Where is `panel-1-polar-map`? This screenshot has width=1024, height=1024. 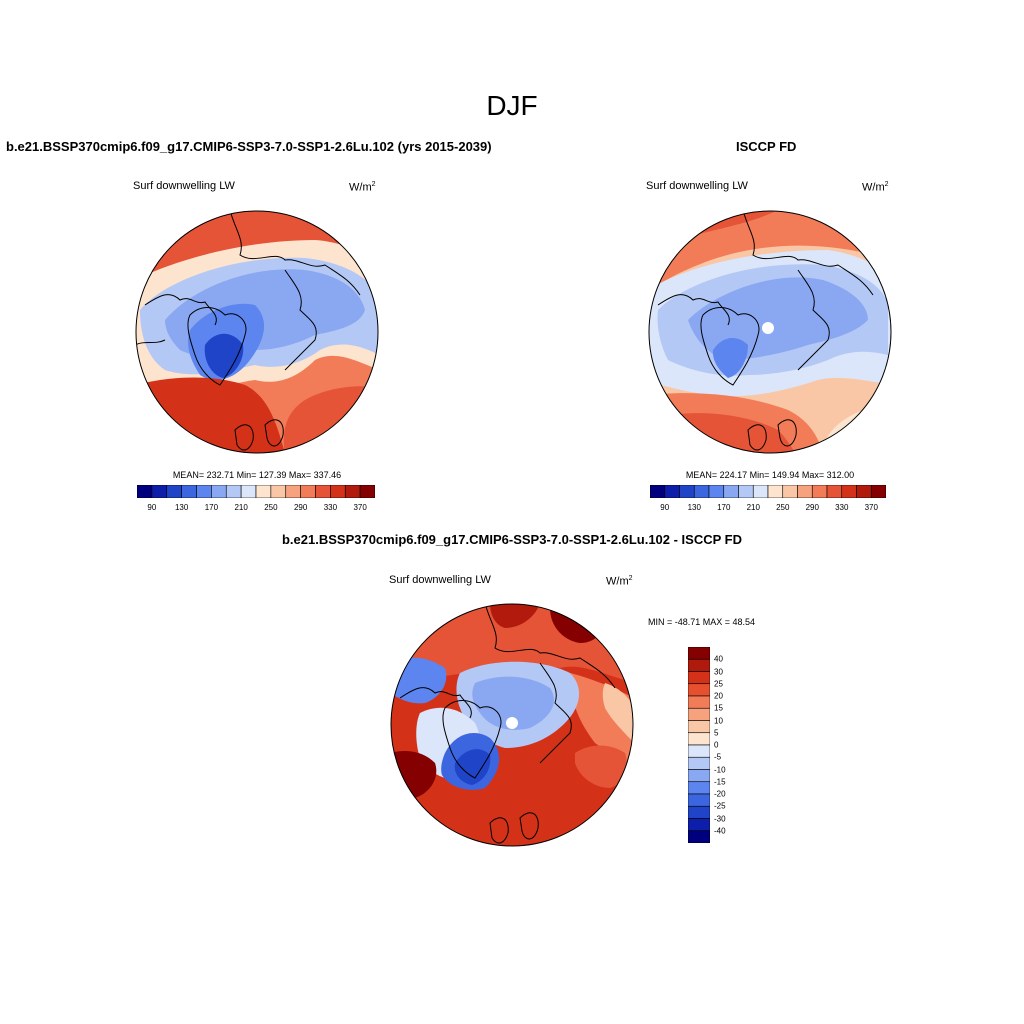 panel-1-polar-map is located at coordinates (257, 332).